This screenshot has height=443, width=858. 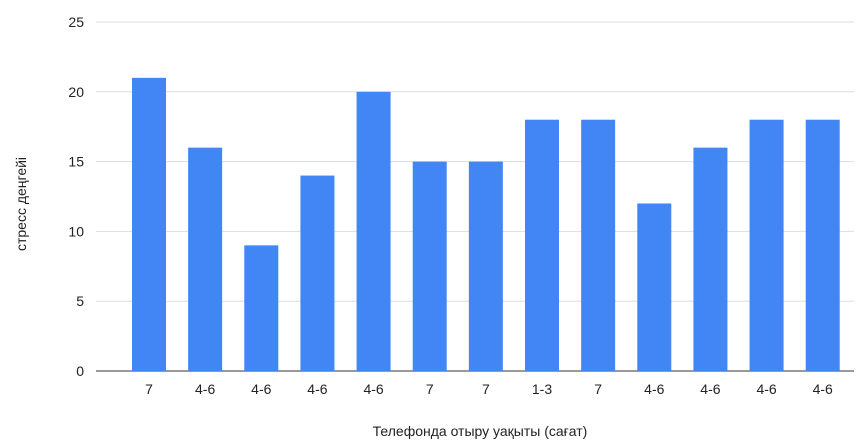 What do you see at coordinates (80, 301) in the screenshot?
I see `y-tick-label: 5` at bounding box center [80, 301].